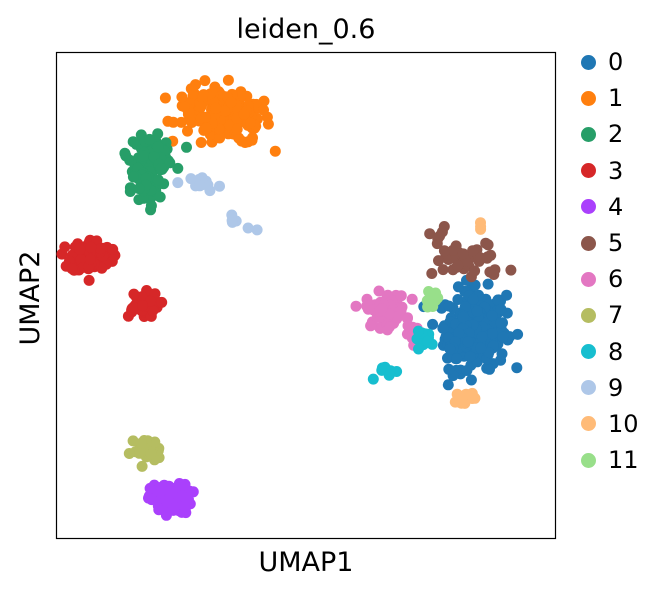  What do you see at coordinates (608, 134) in the screenshot?
I see `legend-item-2: 2` at bounding box center [608, 134].